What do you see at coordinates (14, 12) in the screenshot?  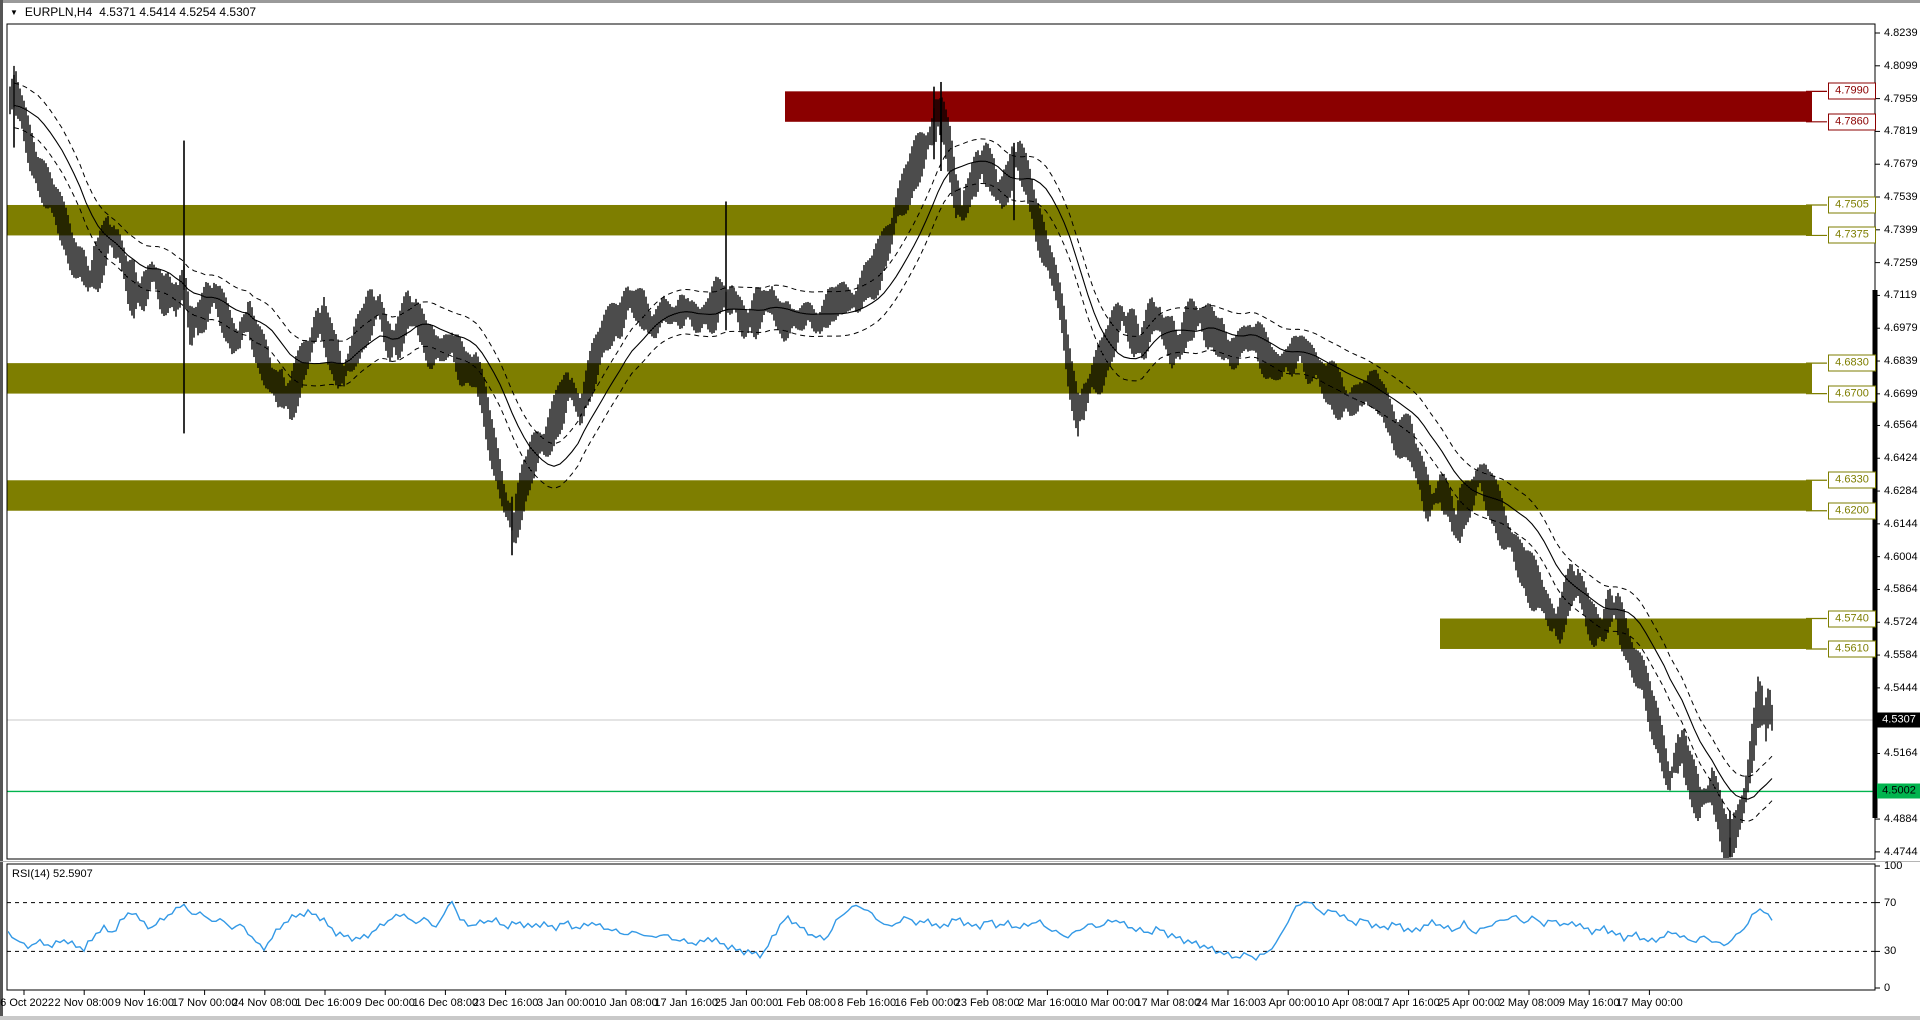 I see `symbol-dropdown-icon: ▼` at bounding box center [14, 12].